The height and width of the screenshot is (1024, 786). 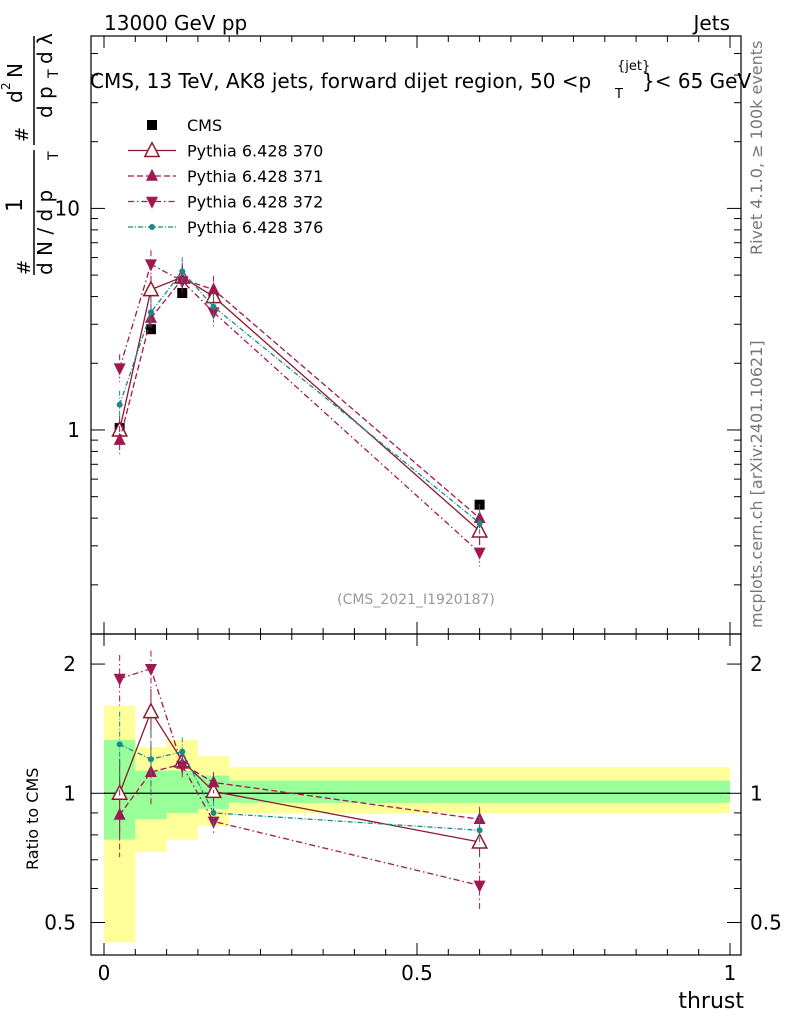 What do you see at coordinates (711, 23) in the screenshot?
I see `header-right: Jets` at bounding box center [711, 23].